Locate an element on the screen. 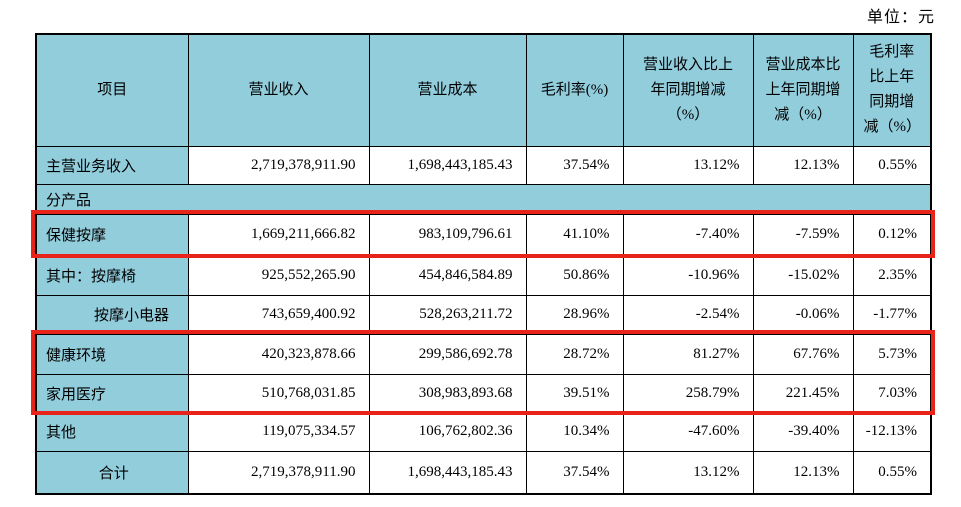 The height and width of the screenshot is (507, 961). cell-cost-yoy: 67.76% is located at coordinates (803, 354).